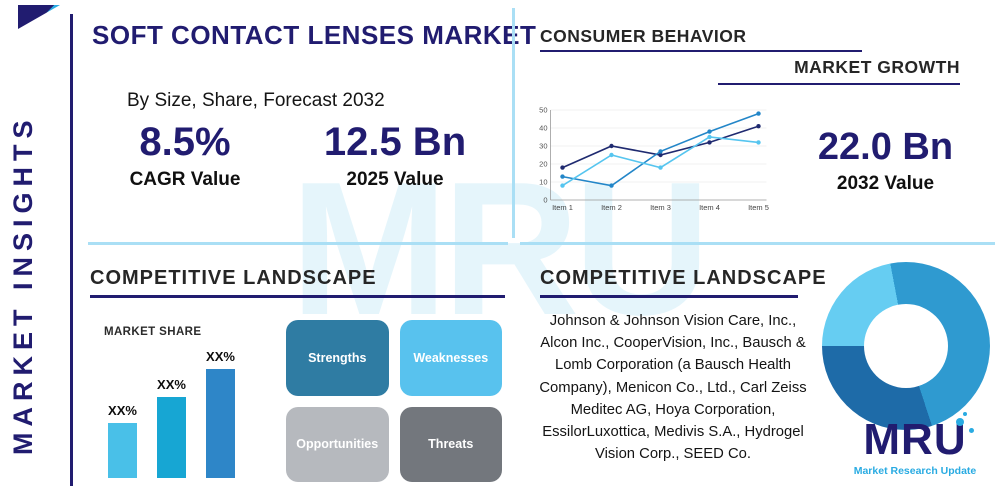 This screenshot has width=1000, height=500. What do you see at coordinates (915, 439) in the screenshot?
I see `logo-text: MRU` at bounding box center [915, 439].